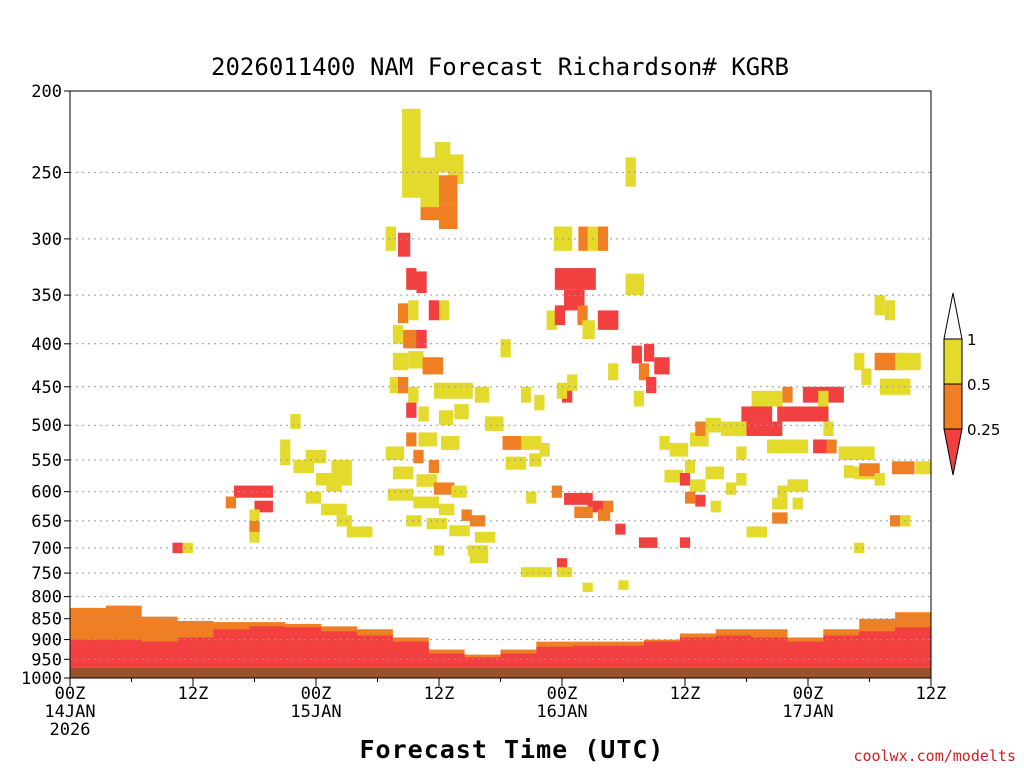 The width and height of the screenshot is (1024, 768). Describe the element at coordinates (46, 641) in the screenshot. I see `y-tick-label: 900` at that location.